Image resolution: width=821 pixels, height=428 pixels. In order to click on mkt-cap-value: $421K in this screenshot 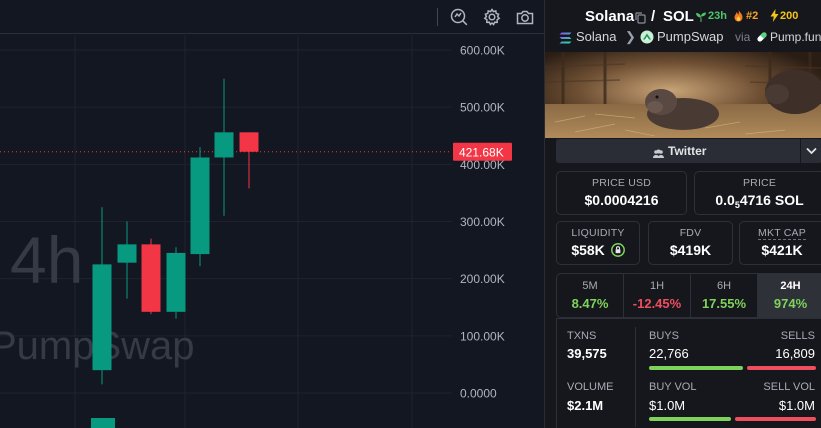, I will do `click(782, 250)`.